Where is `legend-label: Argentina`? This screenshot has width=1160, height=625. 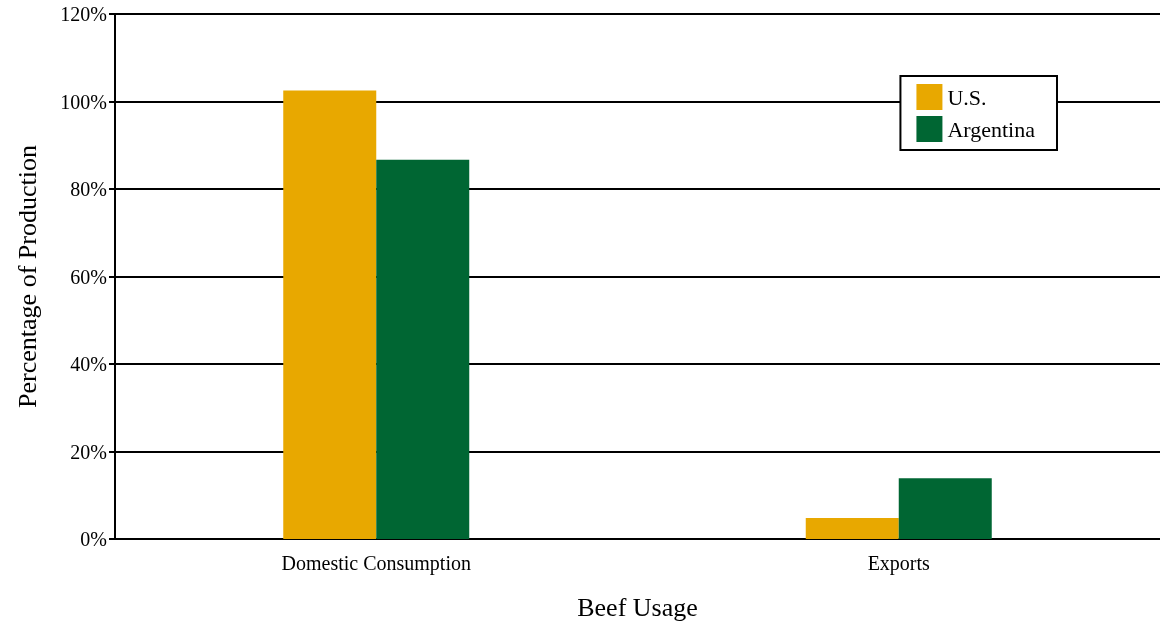 legend-label: Argentina is located at coordinates (991, 129).